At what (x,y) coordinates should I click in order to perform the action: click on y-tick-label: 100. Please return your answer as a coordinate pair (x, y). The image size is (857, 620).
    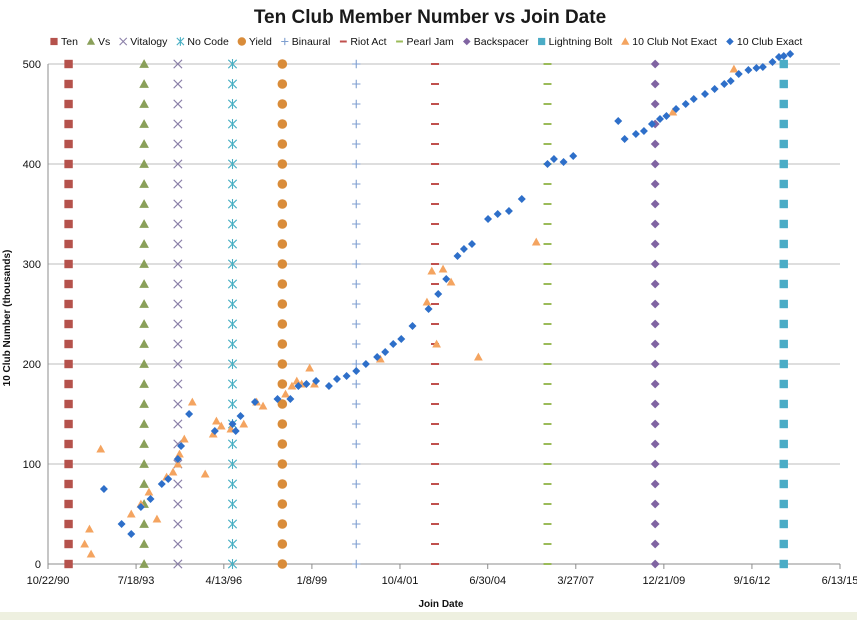
    Looking at the image, I should click on (32, 465).